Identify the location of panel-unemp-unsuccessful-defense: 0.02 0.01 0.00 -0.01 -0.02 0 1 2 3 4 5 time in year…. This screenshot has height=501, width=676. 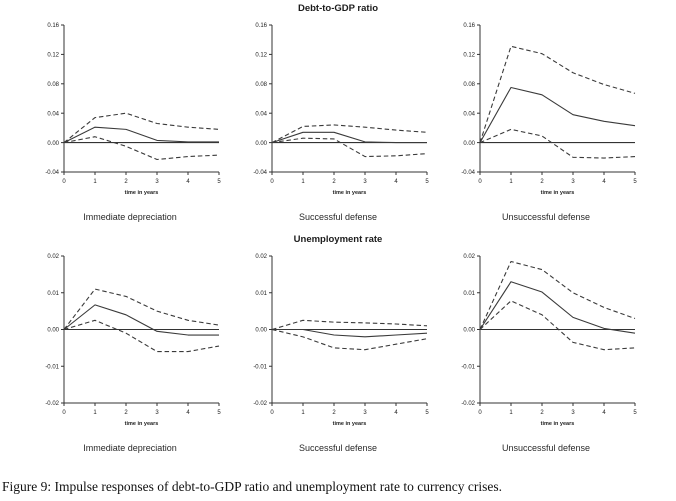
(546, 350).